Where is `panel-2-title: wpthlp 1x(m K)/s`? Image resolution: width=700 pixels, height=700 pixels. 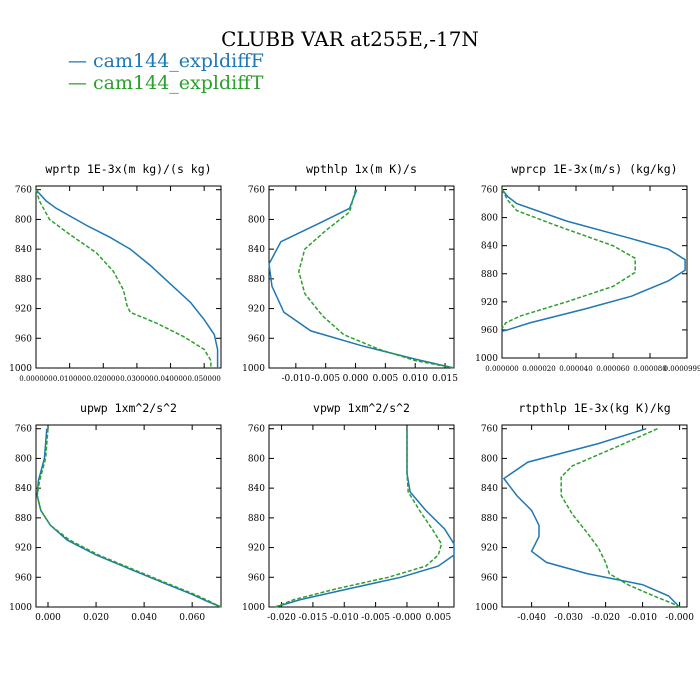 panel-2-title: wpthlp 1x(m K)/s is located at coordinates (361, 169).